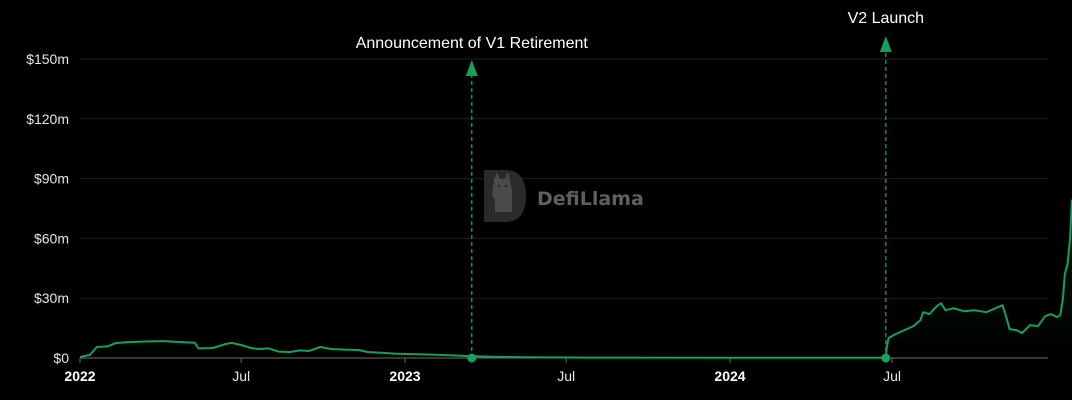  I want to click on annotation-label: V2 Launch, so click(886, 18).